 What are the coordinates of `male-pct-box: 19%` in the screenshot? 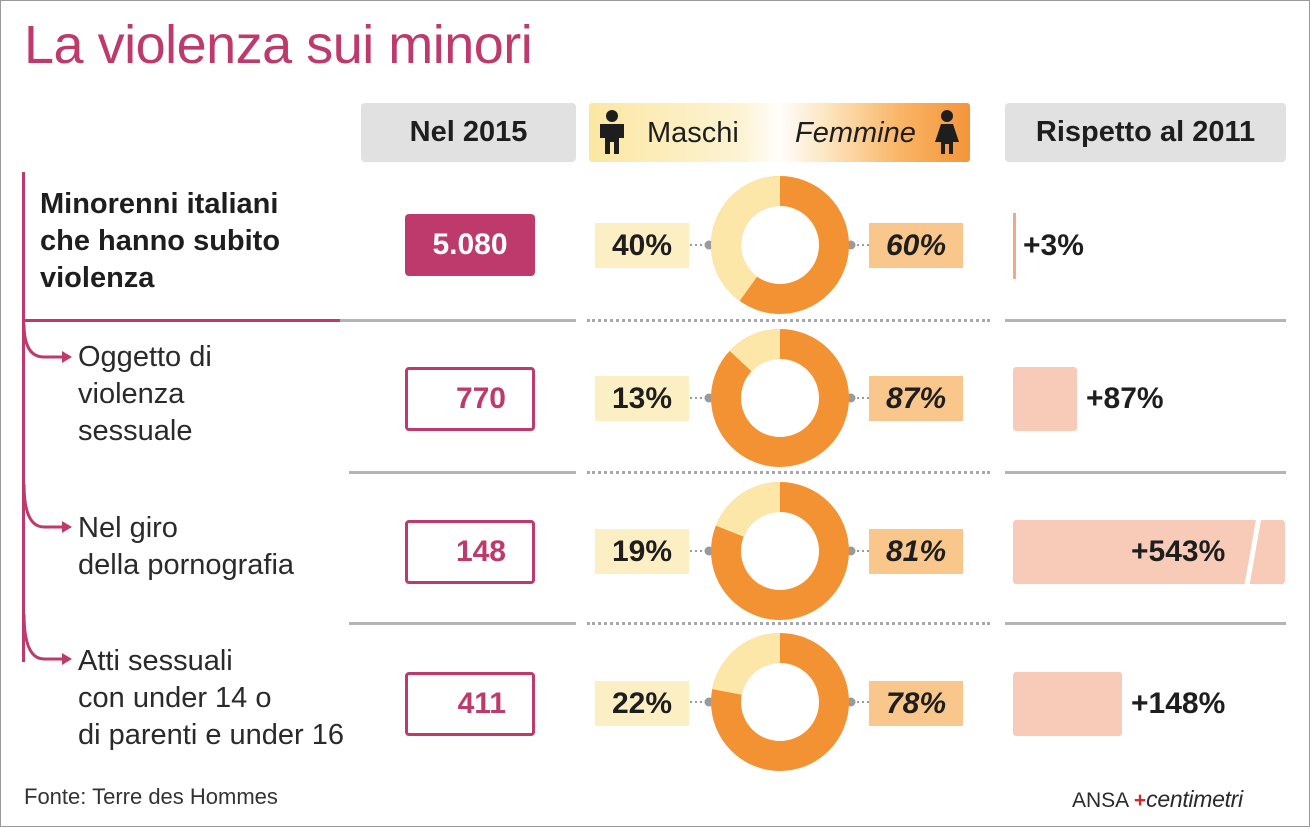 It's located at (642, 551).